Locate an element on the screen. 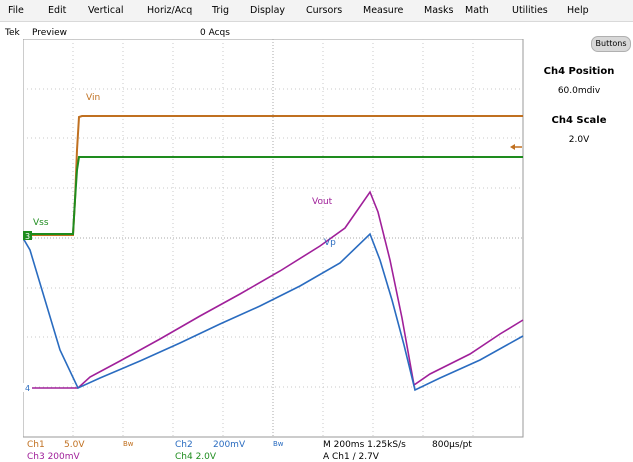 Image resolution: width=633 pixels, height=462 pixels. ch3-marker-label: 3 is located at coordinates (27, 236).